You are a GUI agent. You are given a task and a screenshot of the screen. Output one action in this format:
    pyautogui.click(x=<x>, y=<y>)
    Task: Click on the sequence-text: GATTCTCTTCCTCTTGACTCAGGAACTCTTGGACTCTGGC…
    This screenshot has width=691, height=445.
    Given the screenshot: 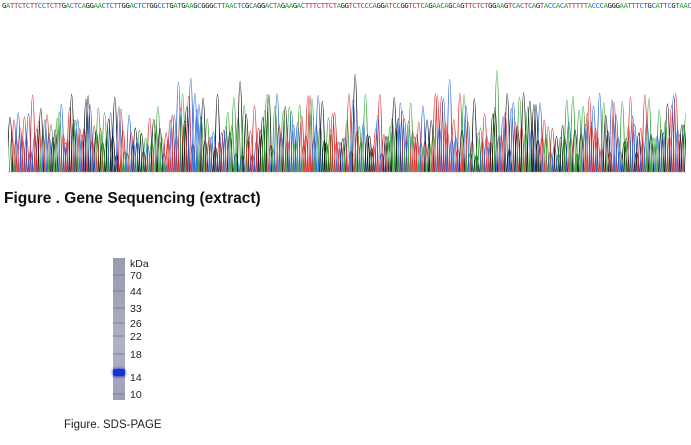 What is the action you would take?
    pyautogui.click(x=346, y=6)
    